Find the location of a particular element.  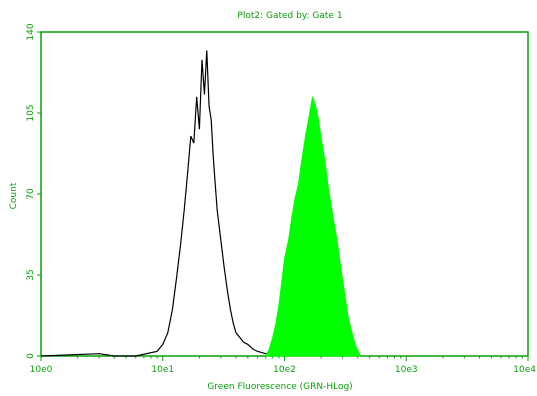

y-tick-label: 105 is located at coordinates (31, 112).